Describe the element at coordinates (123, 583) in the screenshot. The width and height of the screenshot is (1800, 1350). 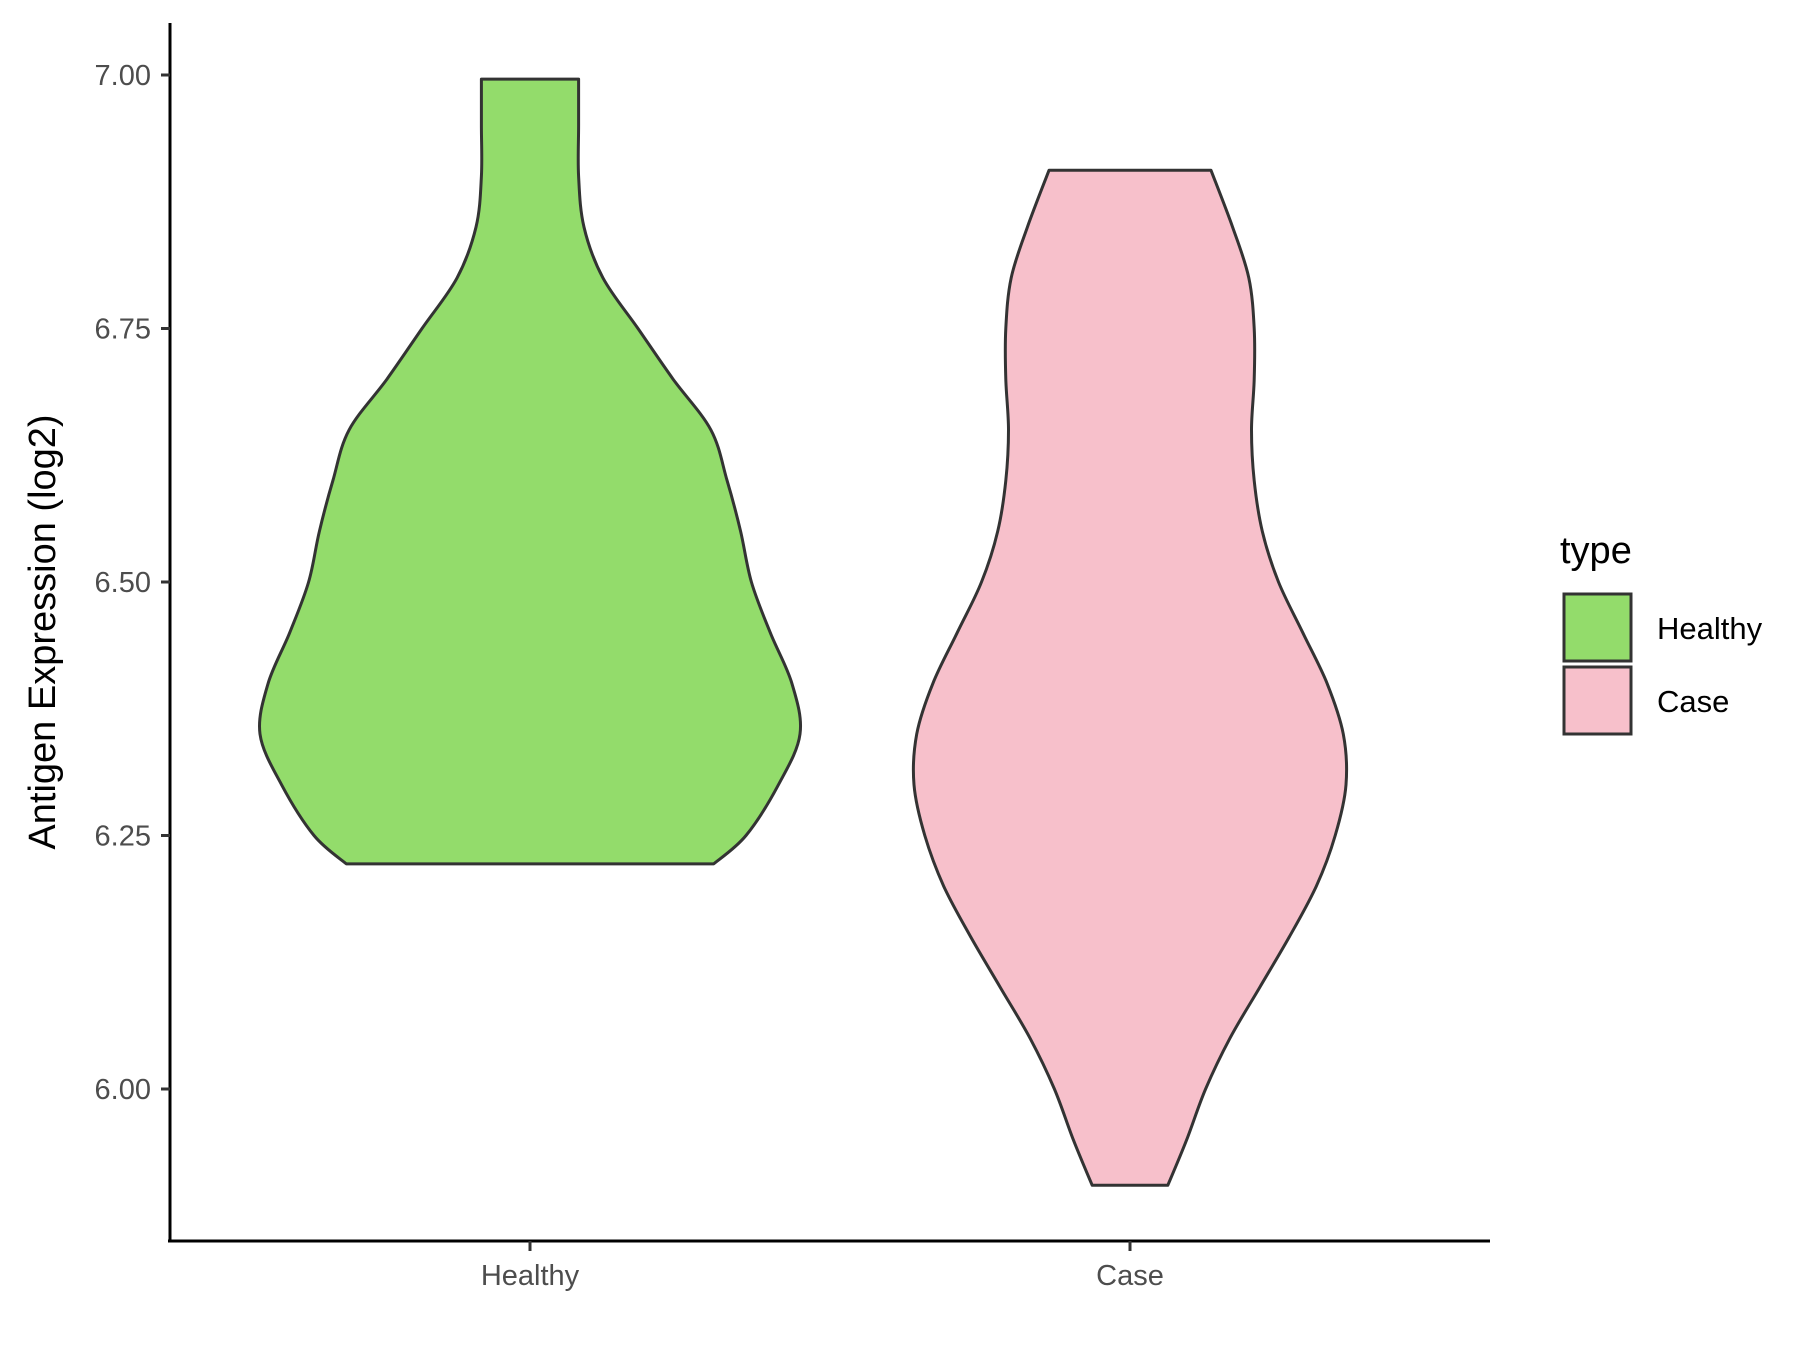
I see `y-tick-label: 6.50` at that location.